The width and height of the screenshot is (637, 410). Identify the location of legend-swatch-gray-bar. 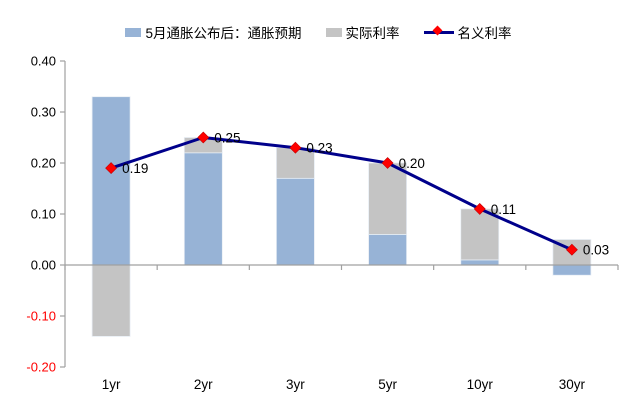
(333, 32).